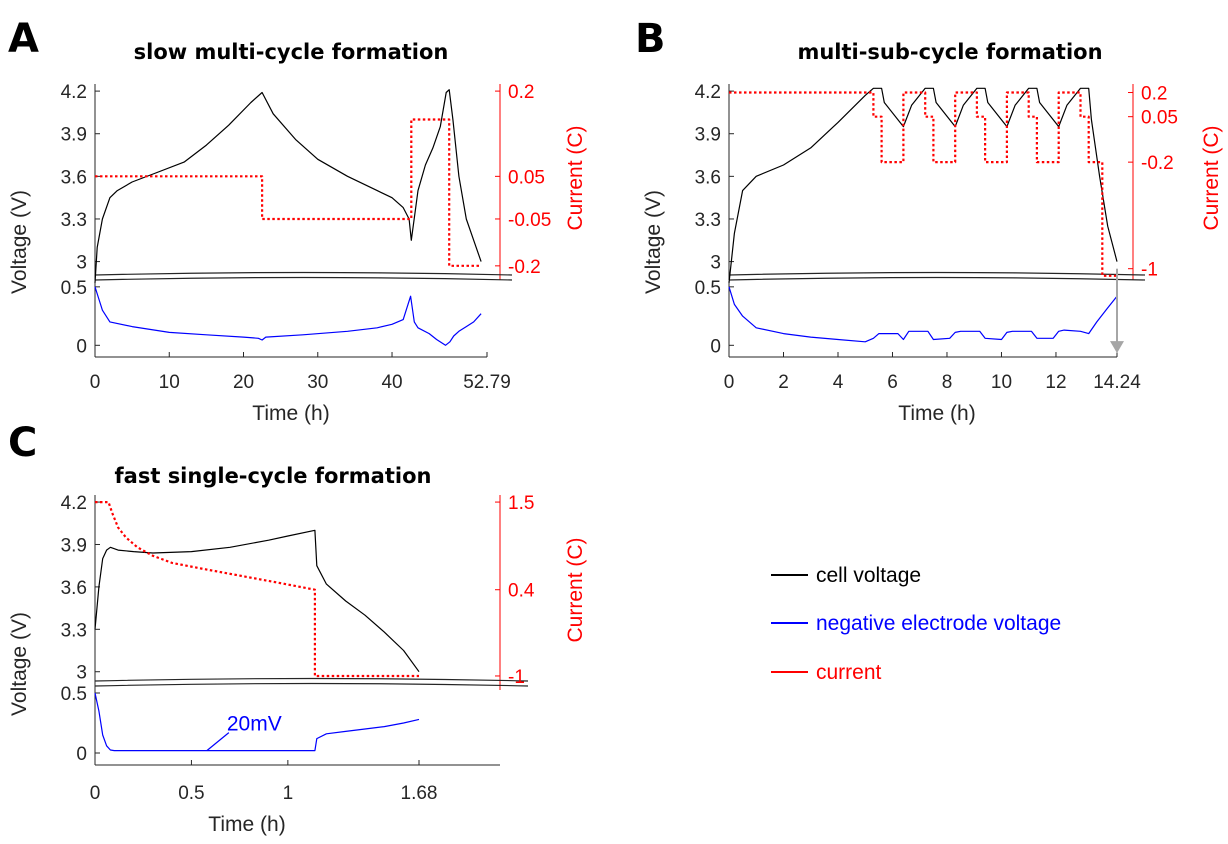 Image resolution: width=1228 pixels, height=844 pixels. I want to click on legend-label-cell: cell voltage, so click(868, 575).